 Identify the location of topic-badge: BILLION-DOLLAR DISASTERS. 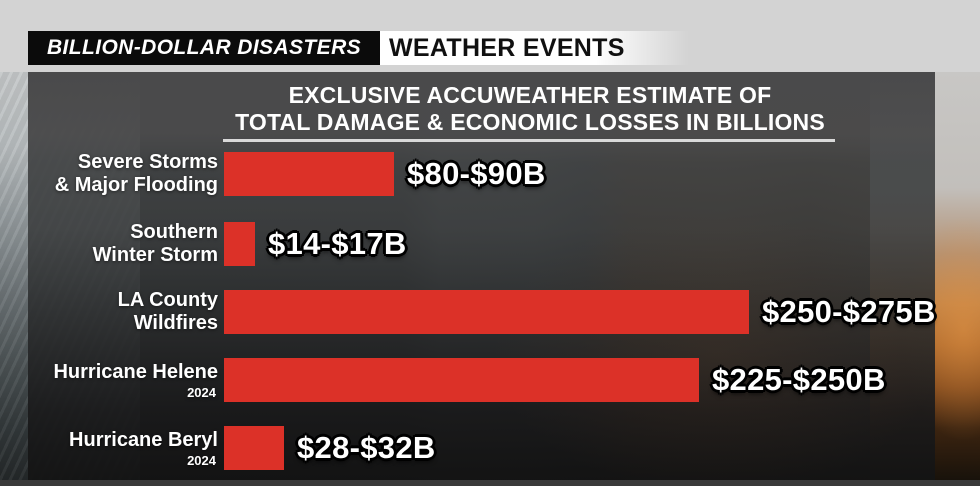
(204, 48).